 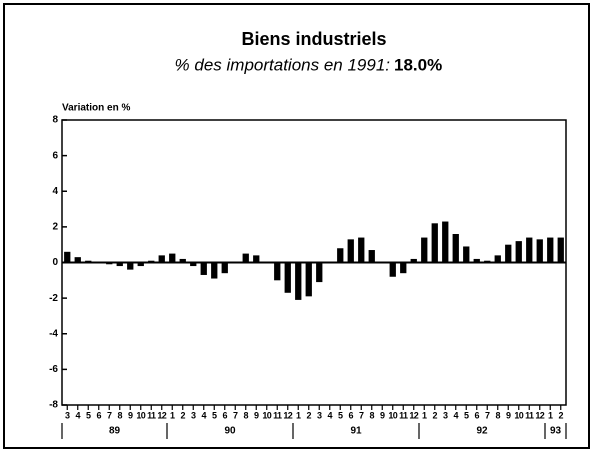 What do you see at coordinates (53, 405) in the screenshot?
I see `y-tick-label: -8` at bounding box center [53, 405].